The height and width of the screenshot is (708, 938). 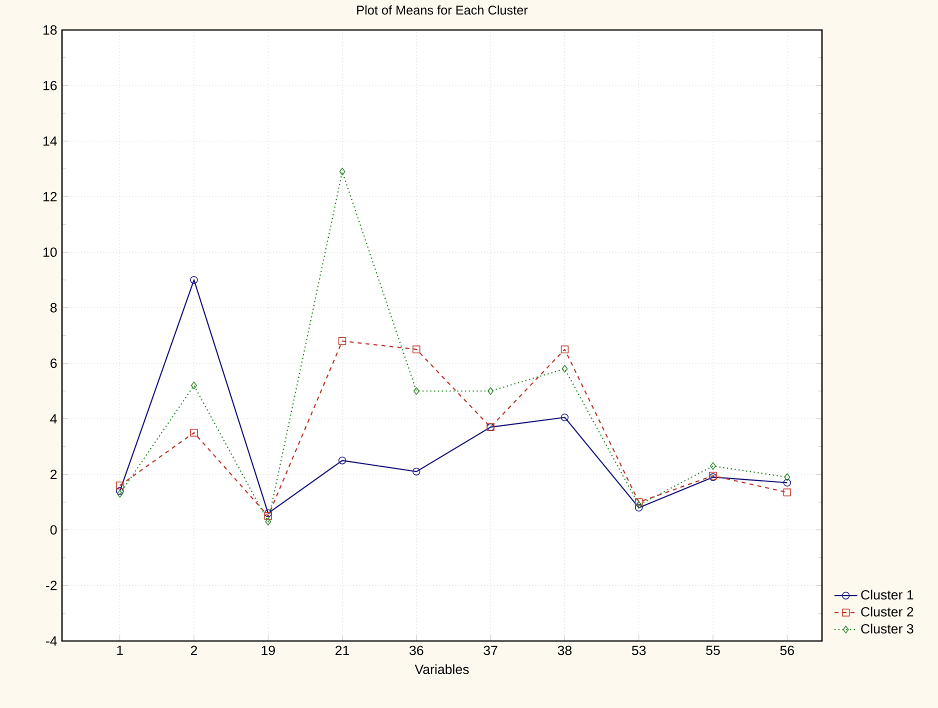 I want to click on x-tick-label: 2, so click(x=194, y=651).